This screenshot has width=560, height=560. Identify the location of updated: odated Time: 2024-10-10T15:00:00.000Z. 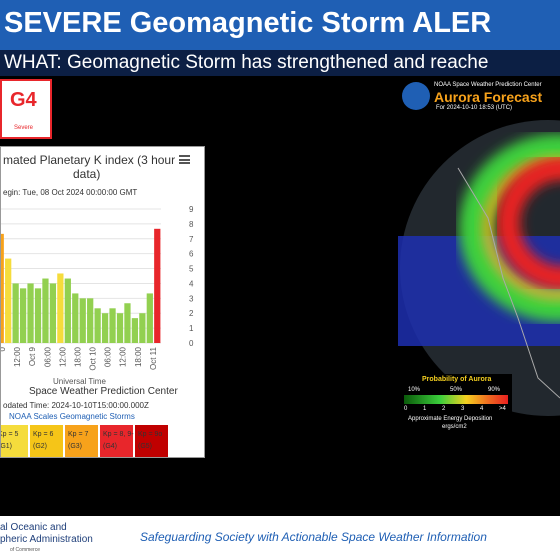
(76, 405).